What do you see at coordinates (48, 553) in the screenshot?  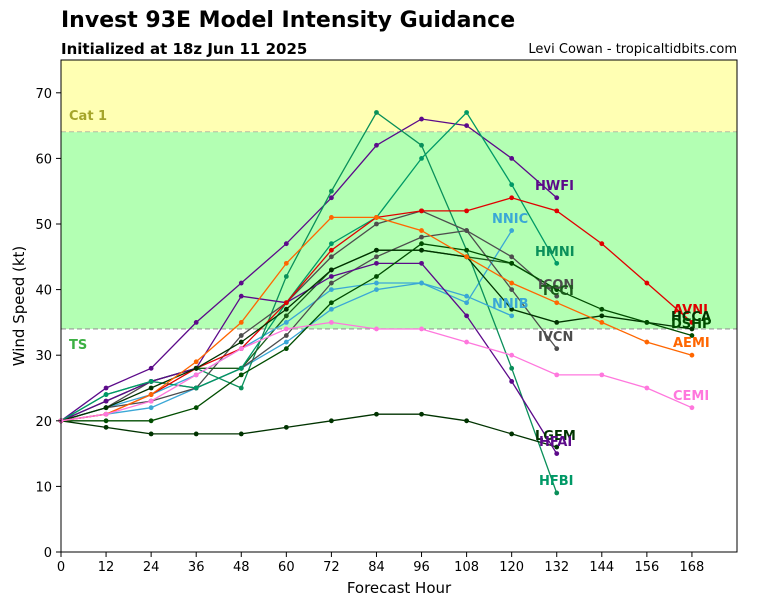 I see `y-tick-label: 0` at bounding box center [48, 553].